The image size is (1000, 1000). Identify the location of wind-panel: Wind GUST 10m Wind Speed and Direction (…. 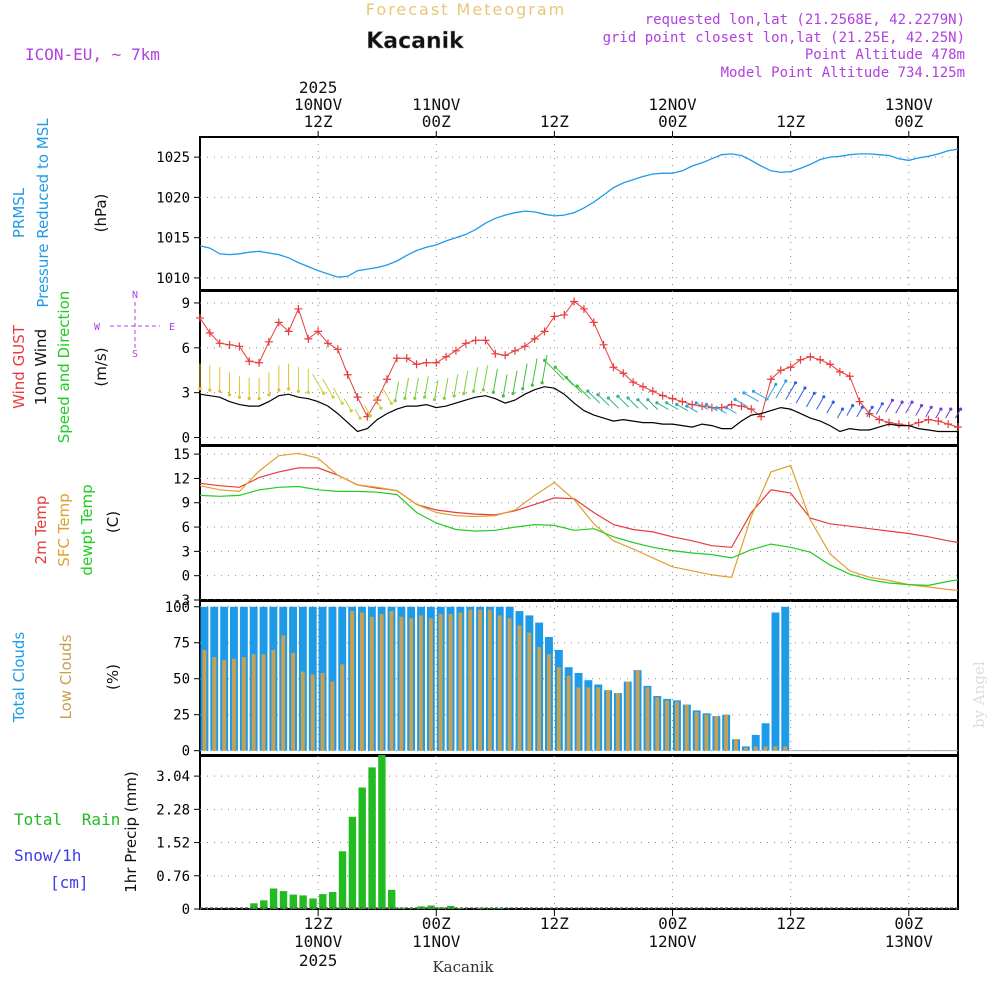
(486, 368).